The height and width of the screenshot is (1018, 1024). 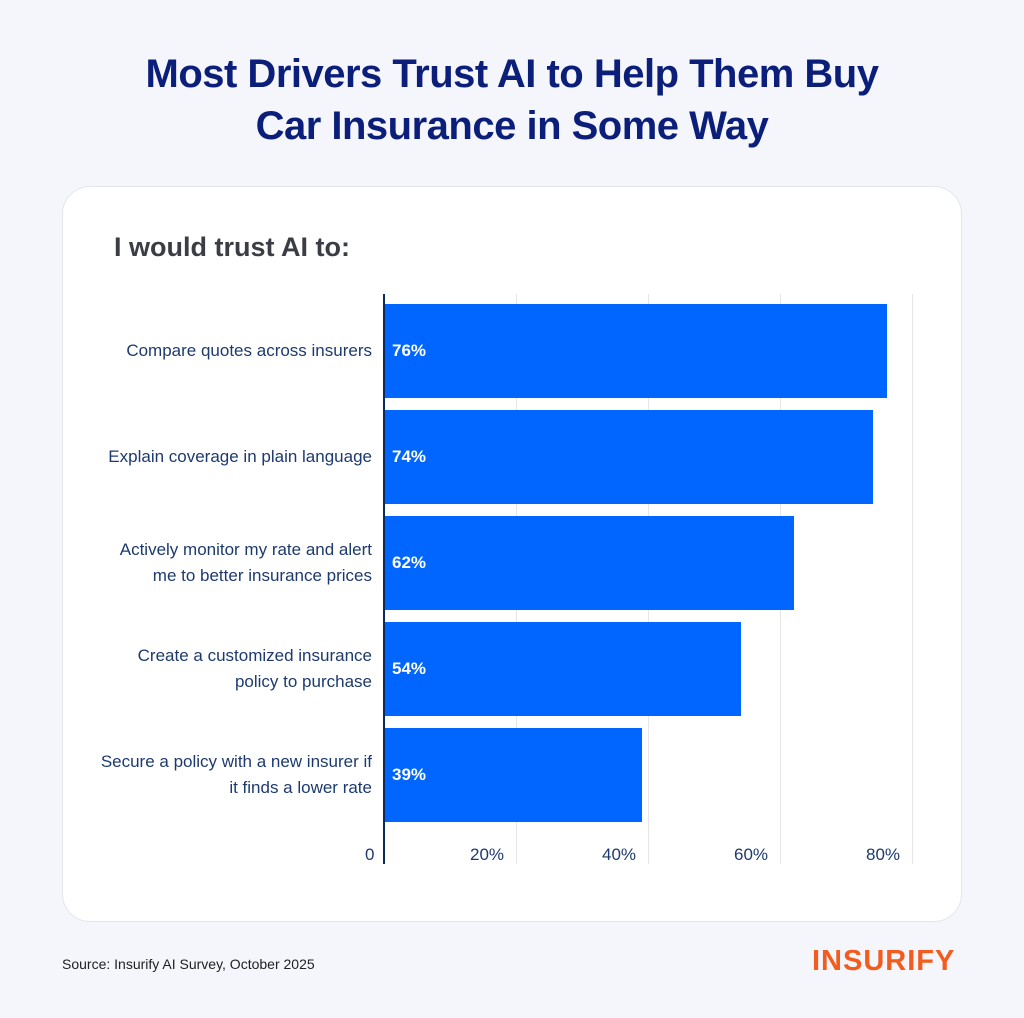 What do you see at coordinates (512, 126) in the screenshot?
I see `title-line-2: Car Insurance in Some Way` at bounding box center [512, 126].